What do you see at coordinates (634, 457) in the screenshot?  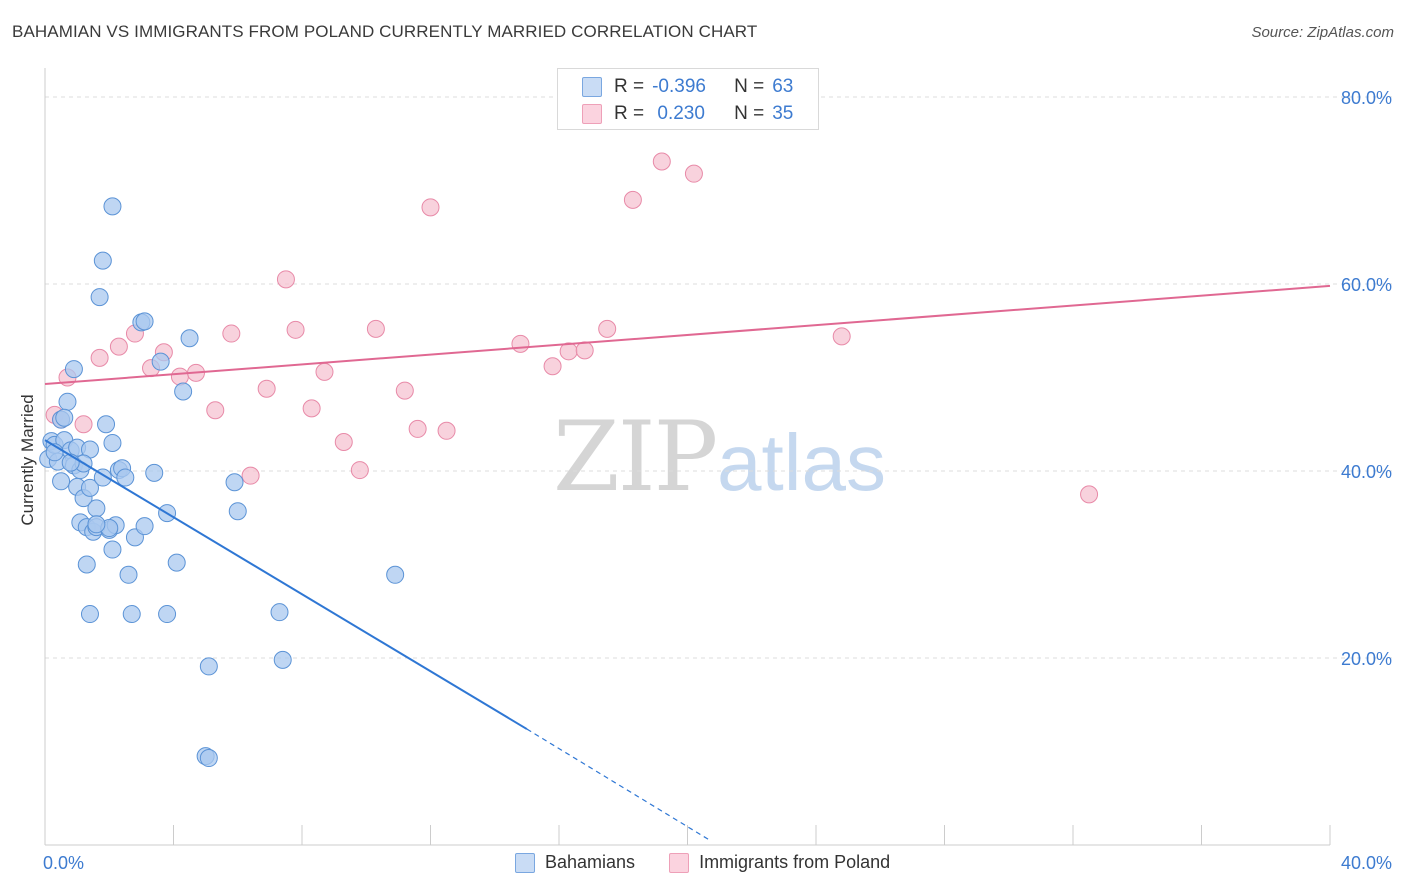 I see `watermark-zip: ZIP` at bounding box center [634, 457].